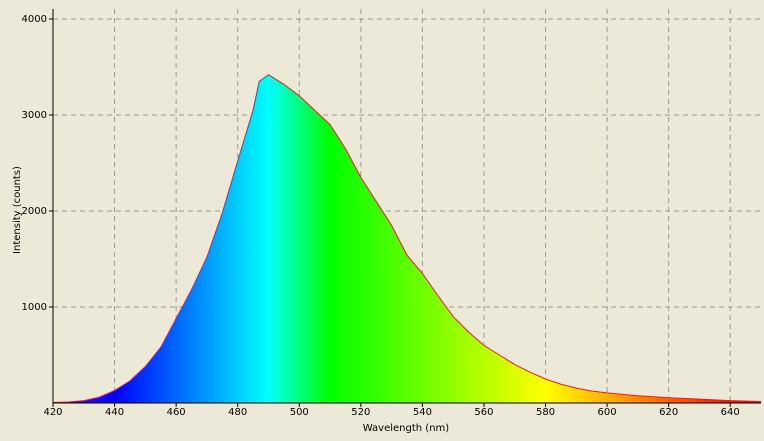 Image resolution: width=764 pixels, height=441 pixels. I want to click on x-tick-label: 620, so click(668, 412).